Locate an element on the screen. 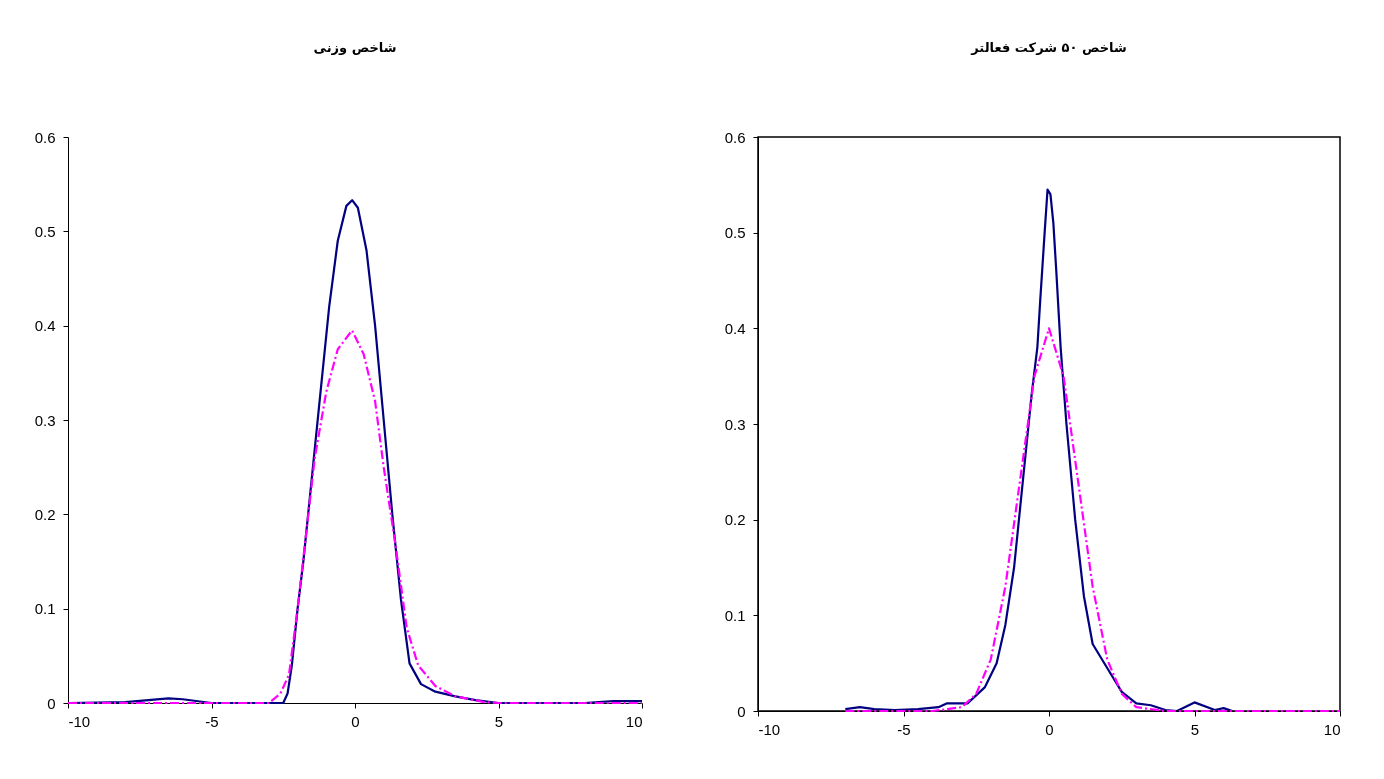 The image size is (1384, 779). chart-title: شاخص وزنی is located at coordinates (355, 47).